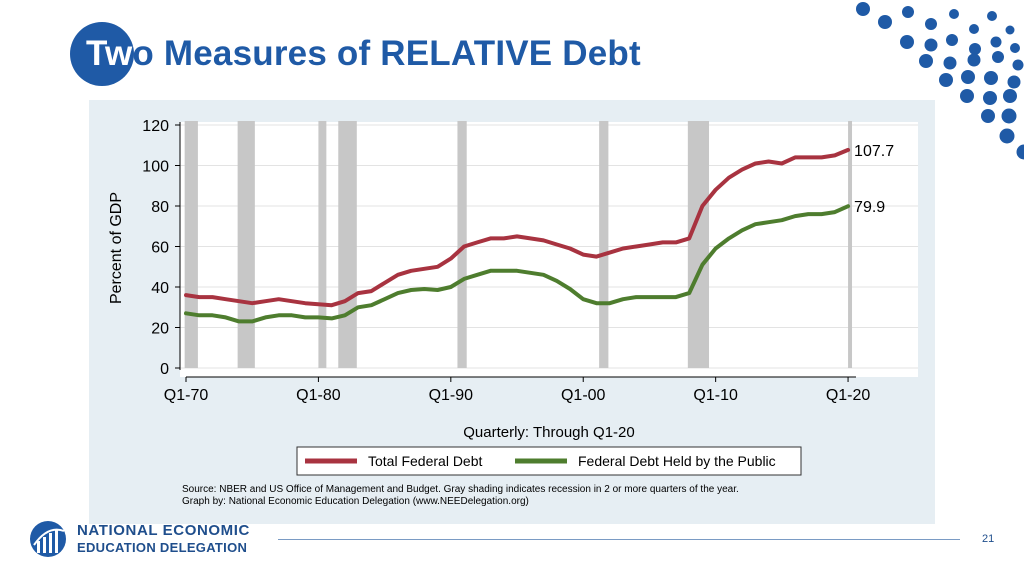 The image size is (1024, 576). What do you see at coordinates (874, 151) in the screenshot?
I see `end-value-label: 107.7` at bounding box center [874, 151].